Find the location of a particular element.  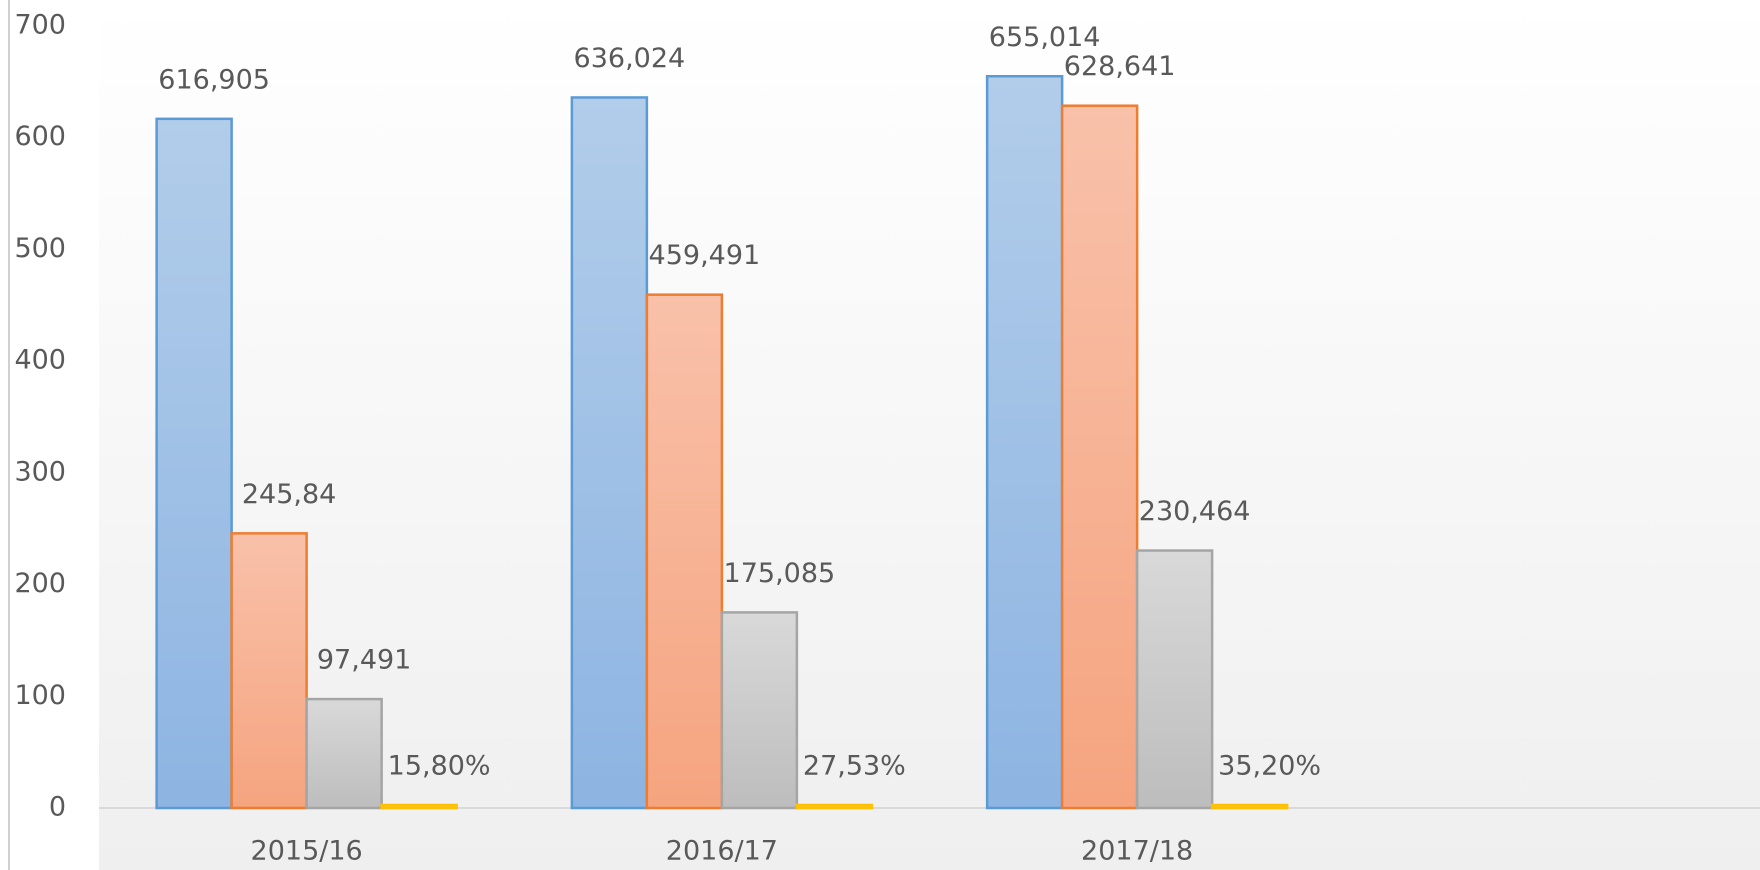

y-tick-label: 500 is located at coordinates (40, 248).